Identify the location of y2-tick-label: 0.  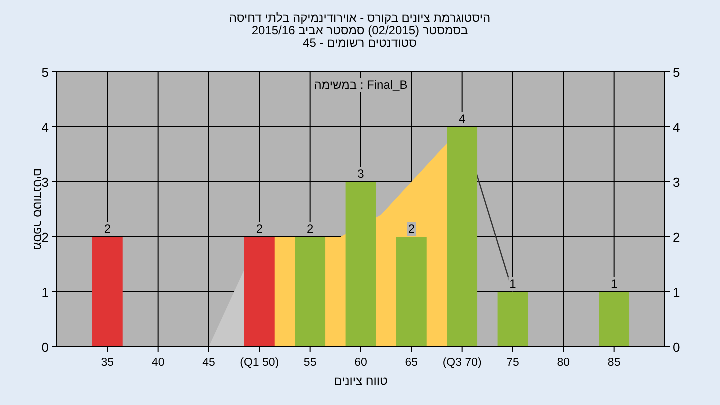
(676, 347).